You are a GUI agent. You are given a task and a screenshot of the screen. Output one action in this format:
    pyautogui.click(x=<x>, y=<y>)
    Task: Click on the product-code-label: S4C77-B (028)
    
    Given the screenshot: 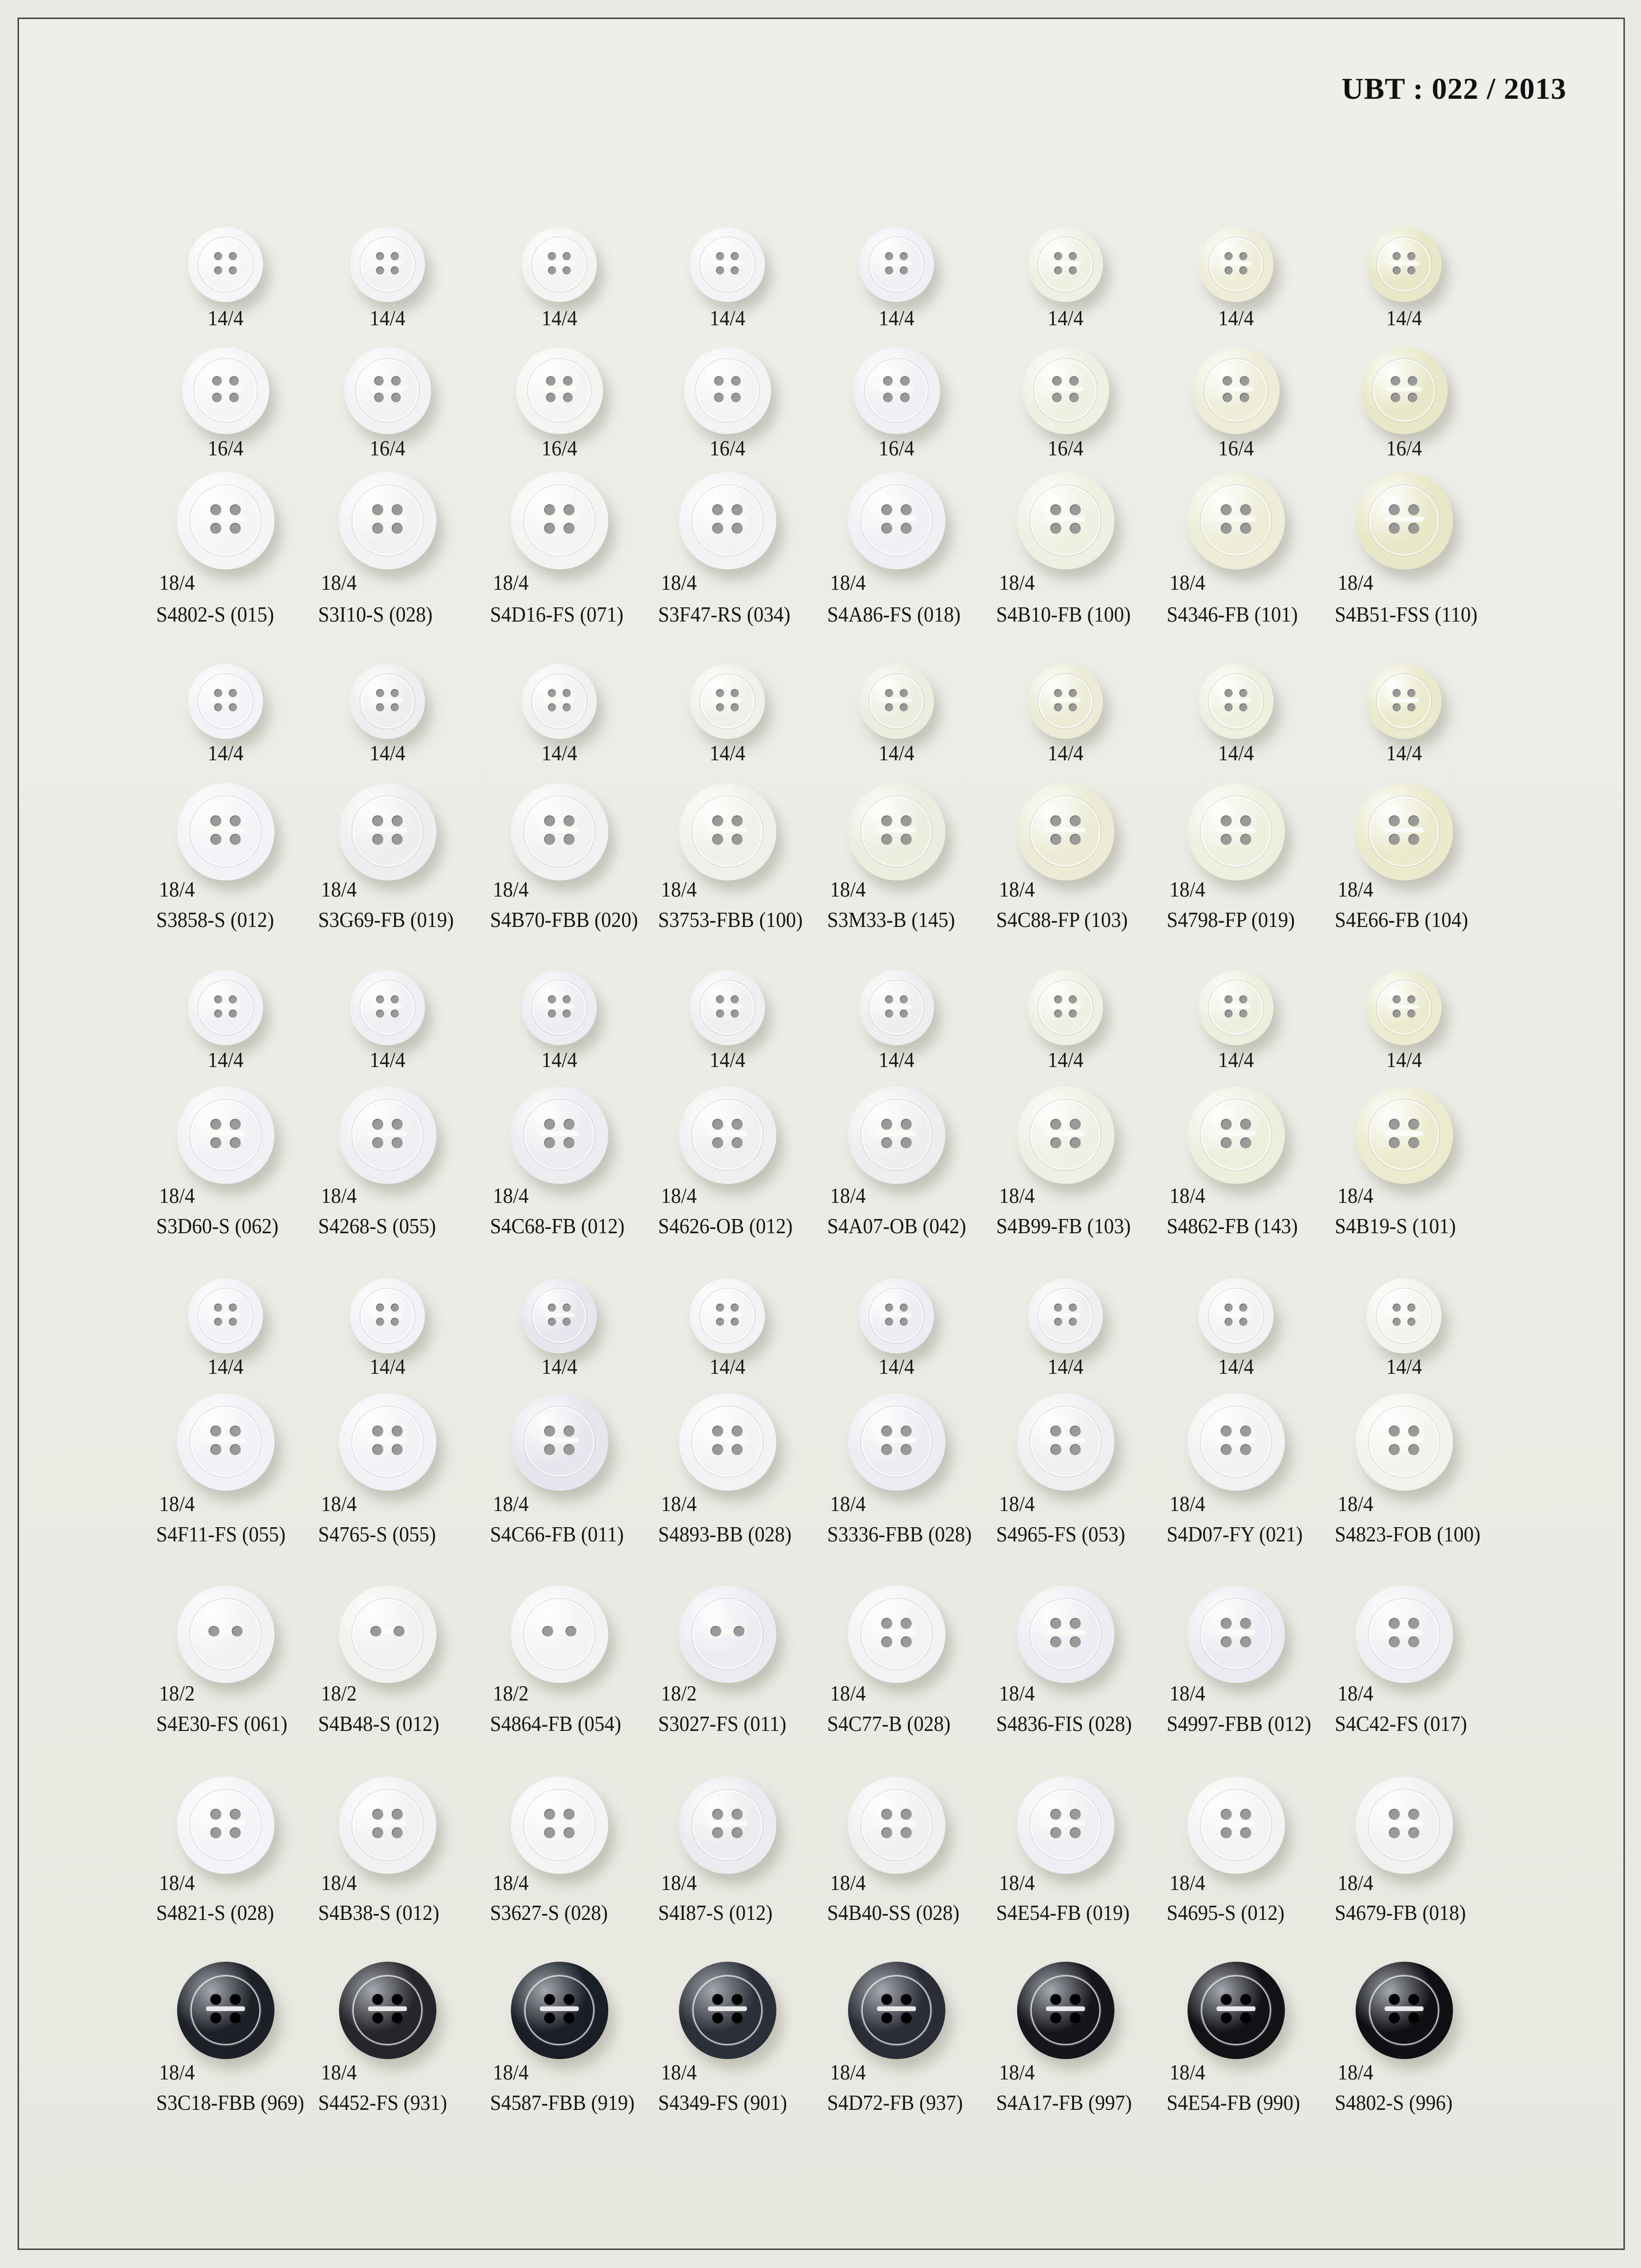 What is the action you would take?
    pyautogui.click(x=889, y=1724)
    